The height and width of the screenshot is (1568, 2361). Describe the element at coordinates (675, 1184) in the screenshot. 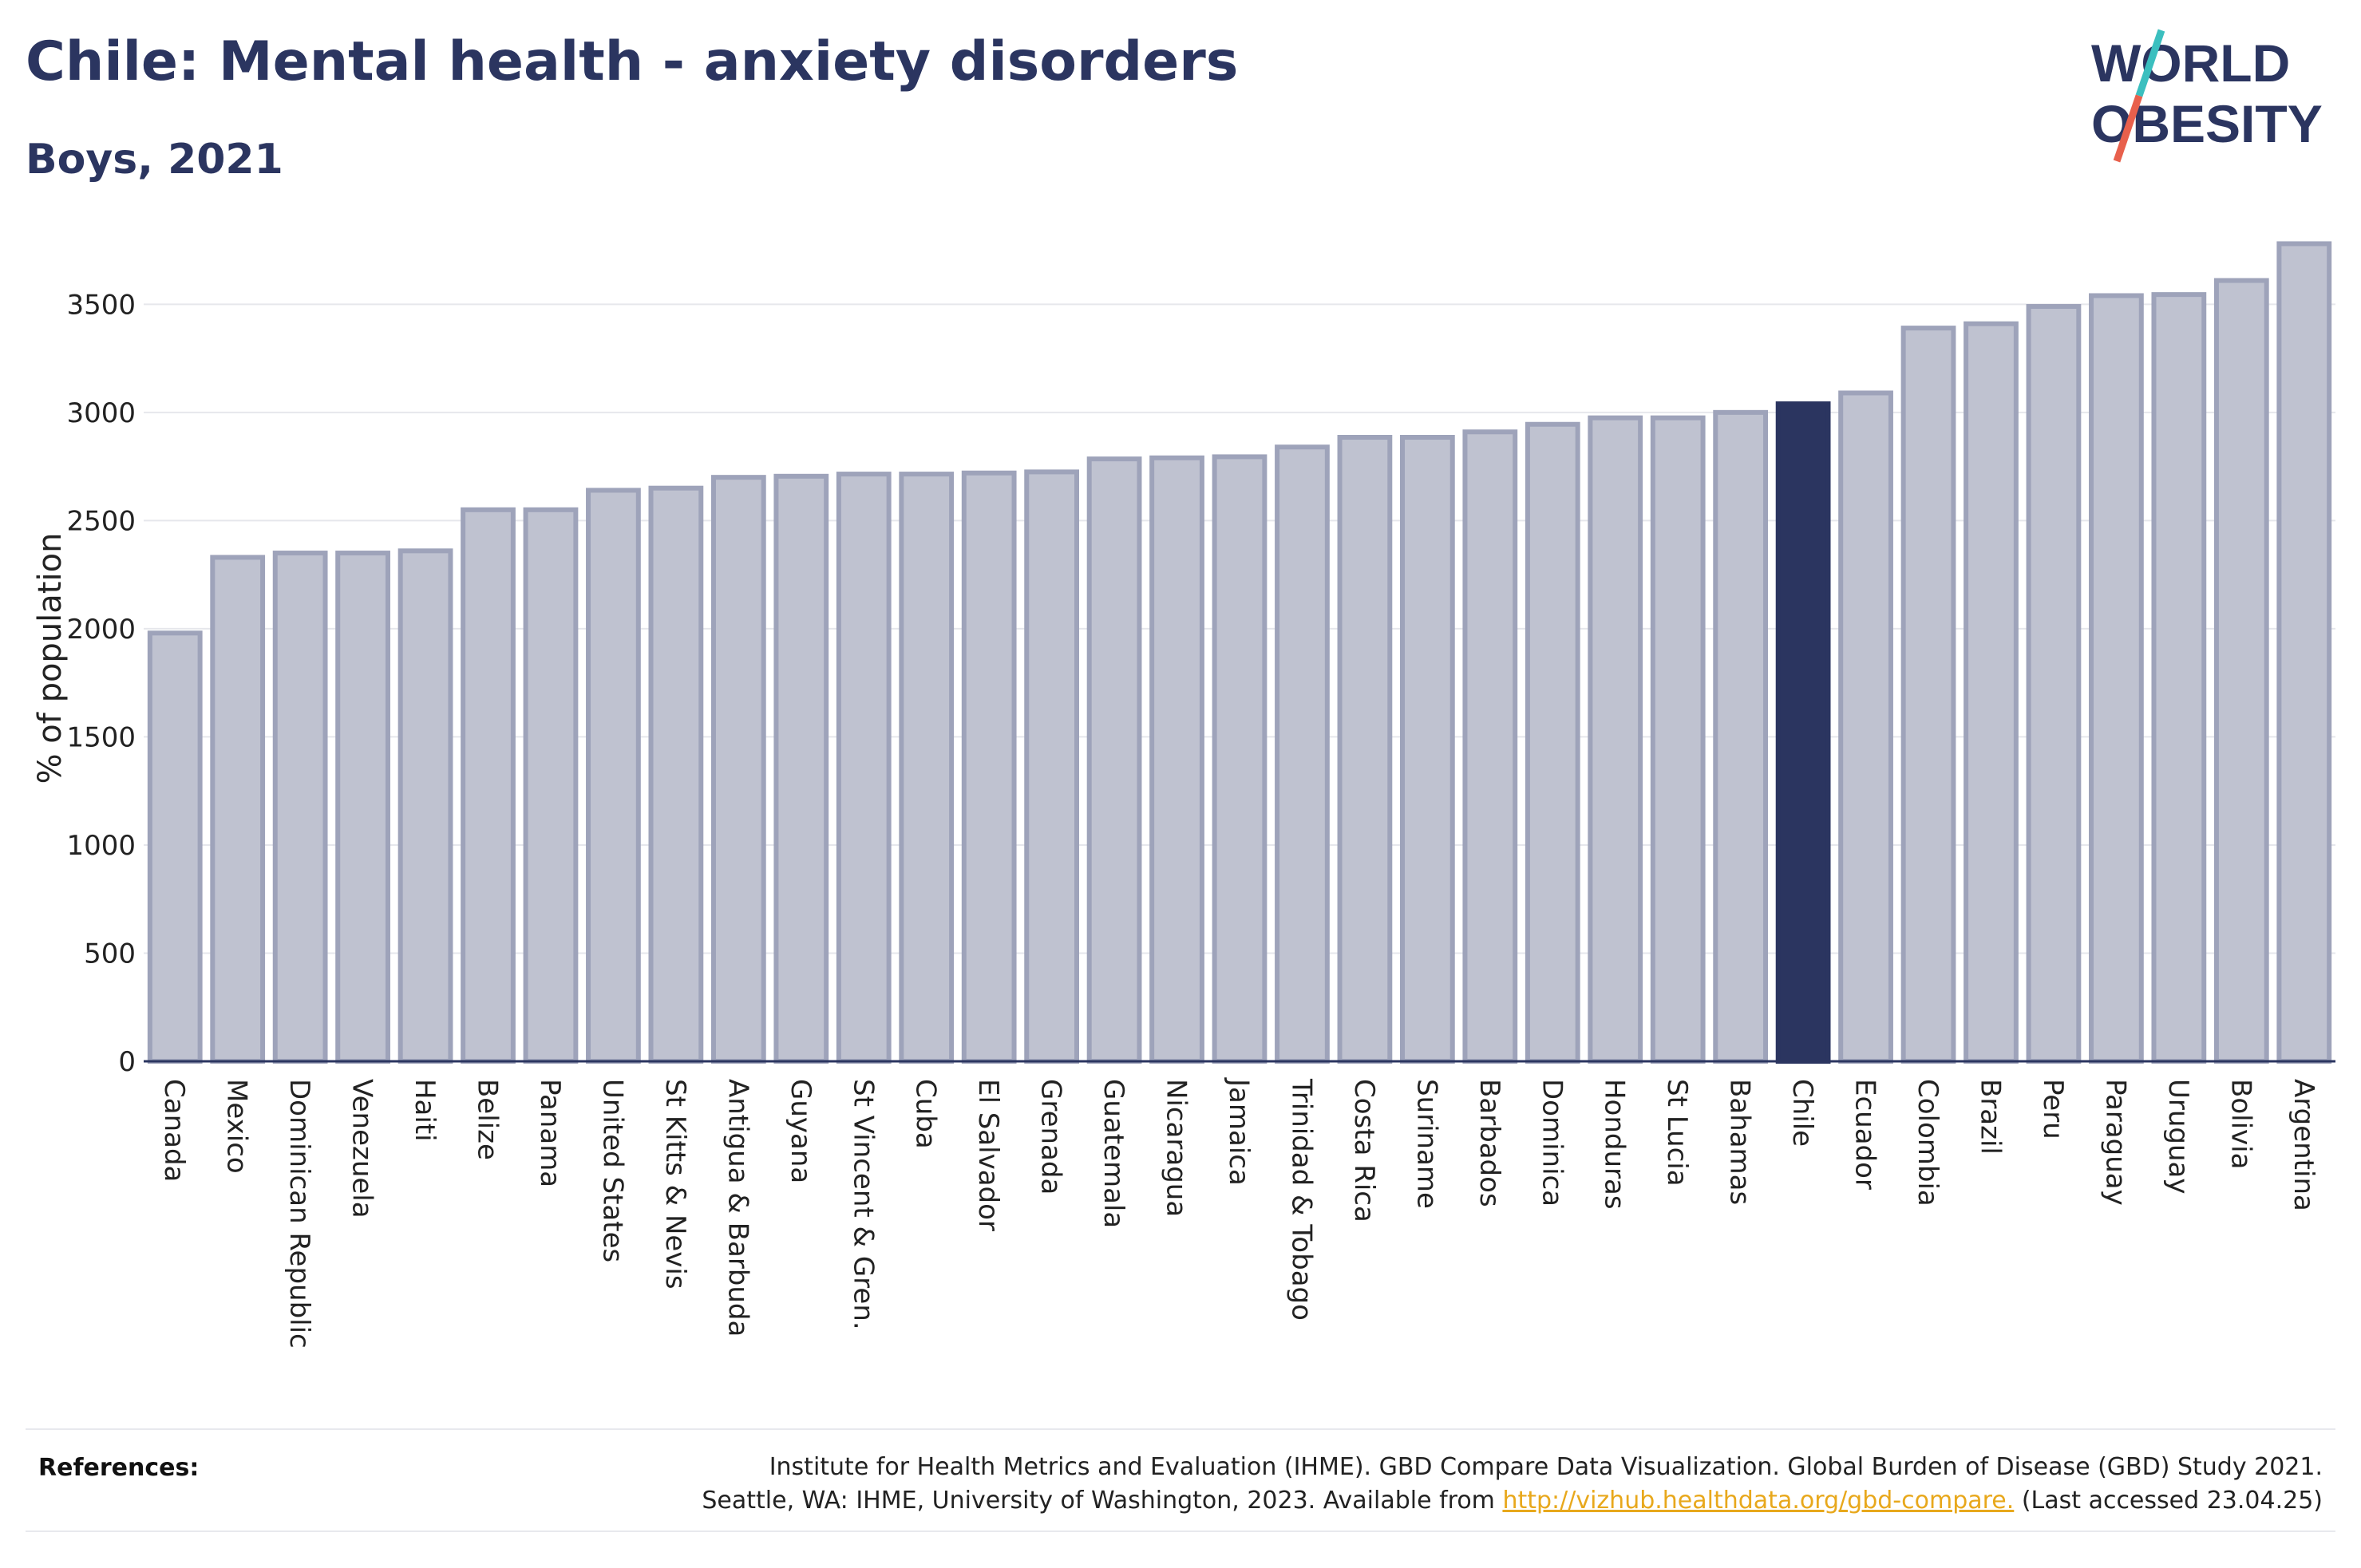

I see `x-tick-label: St Kitts & Nevis` at that location.